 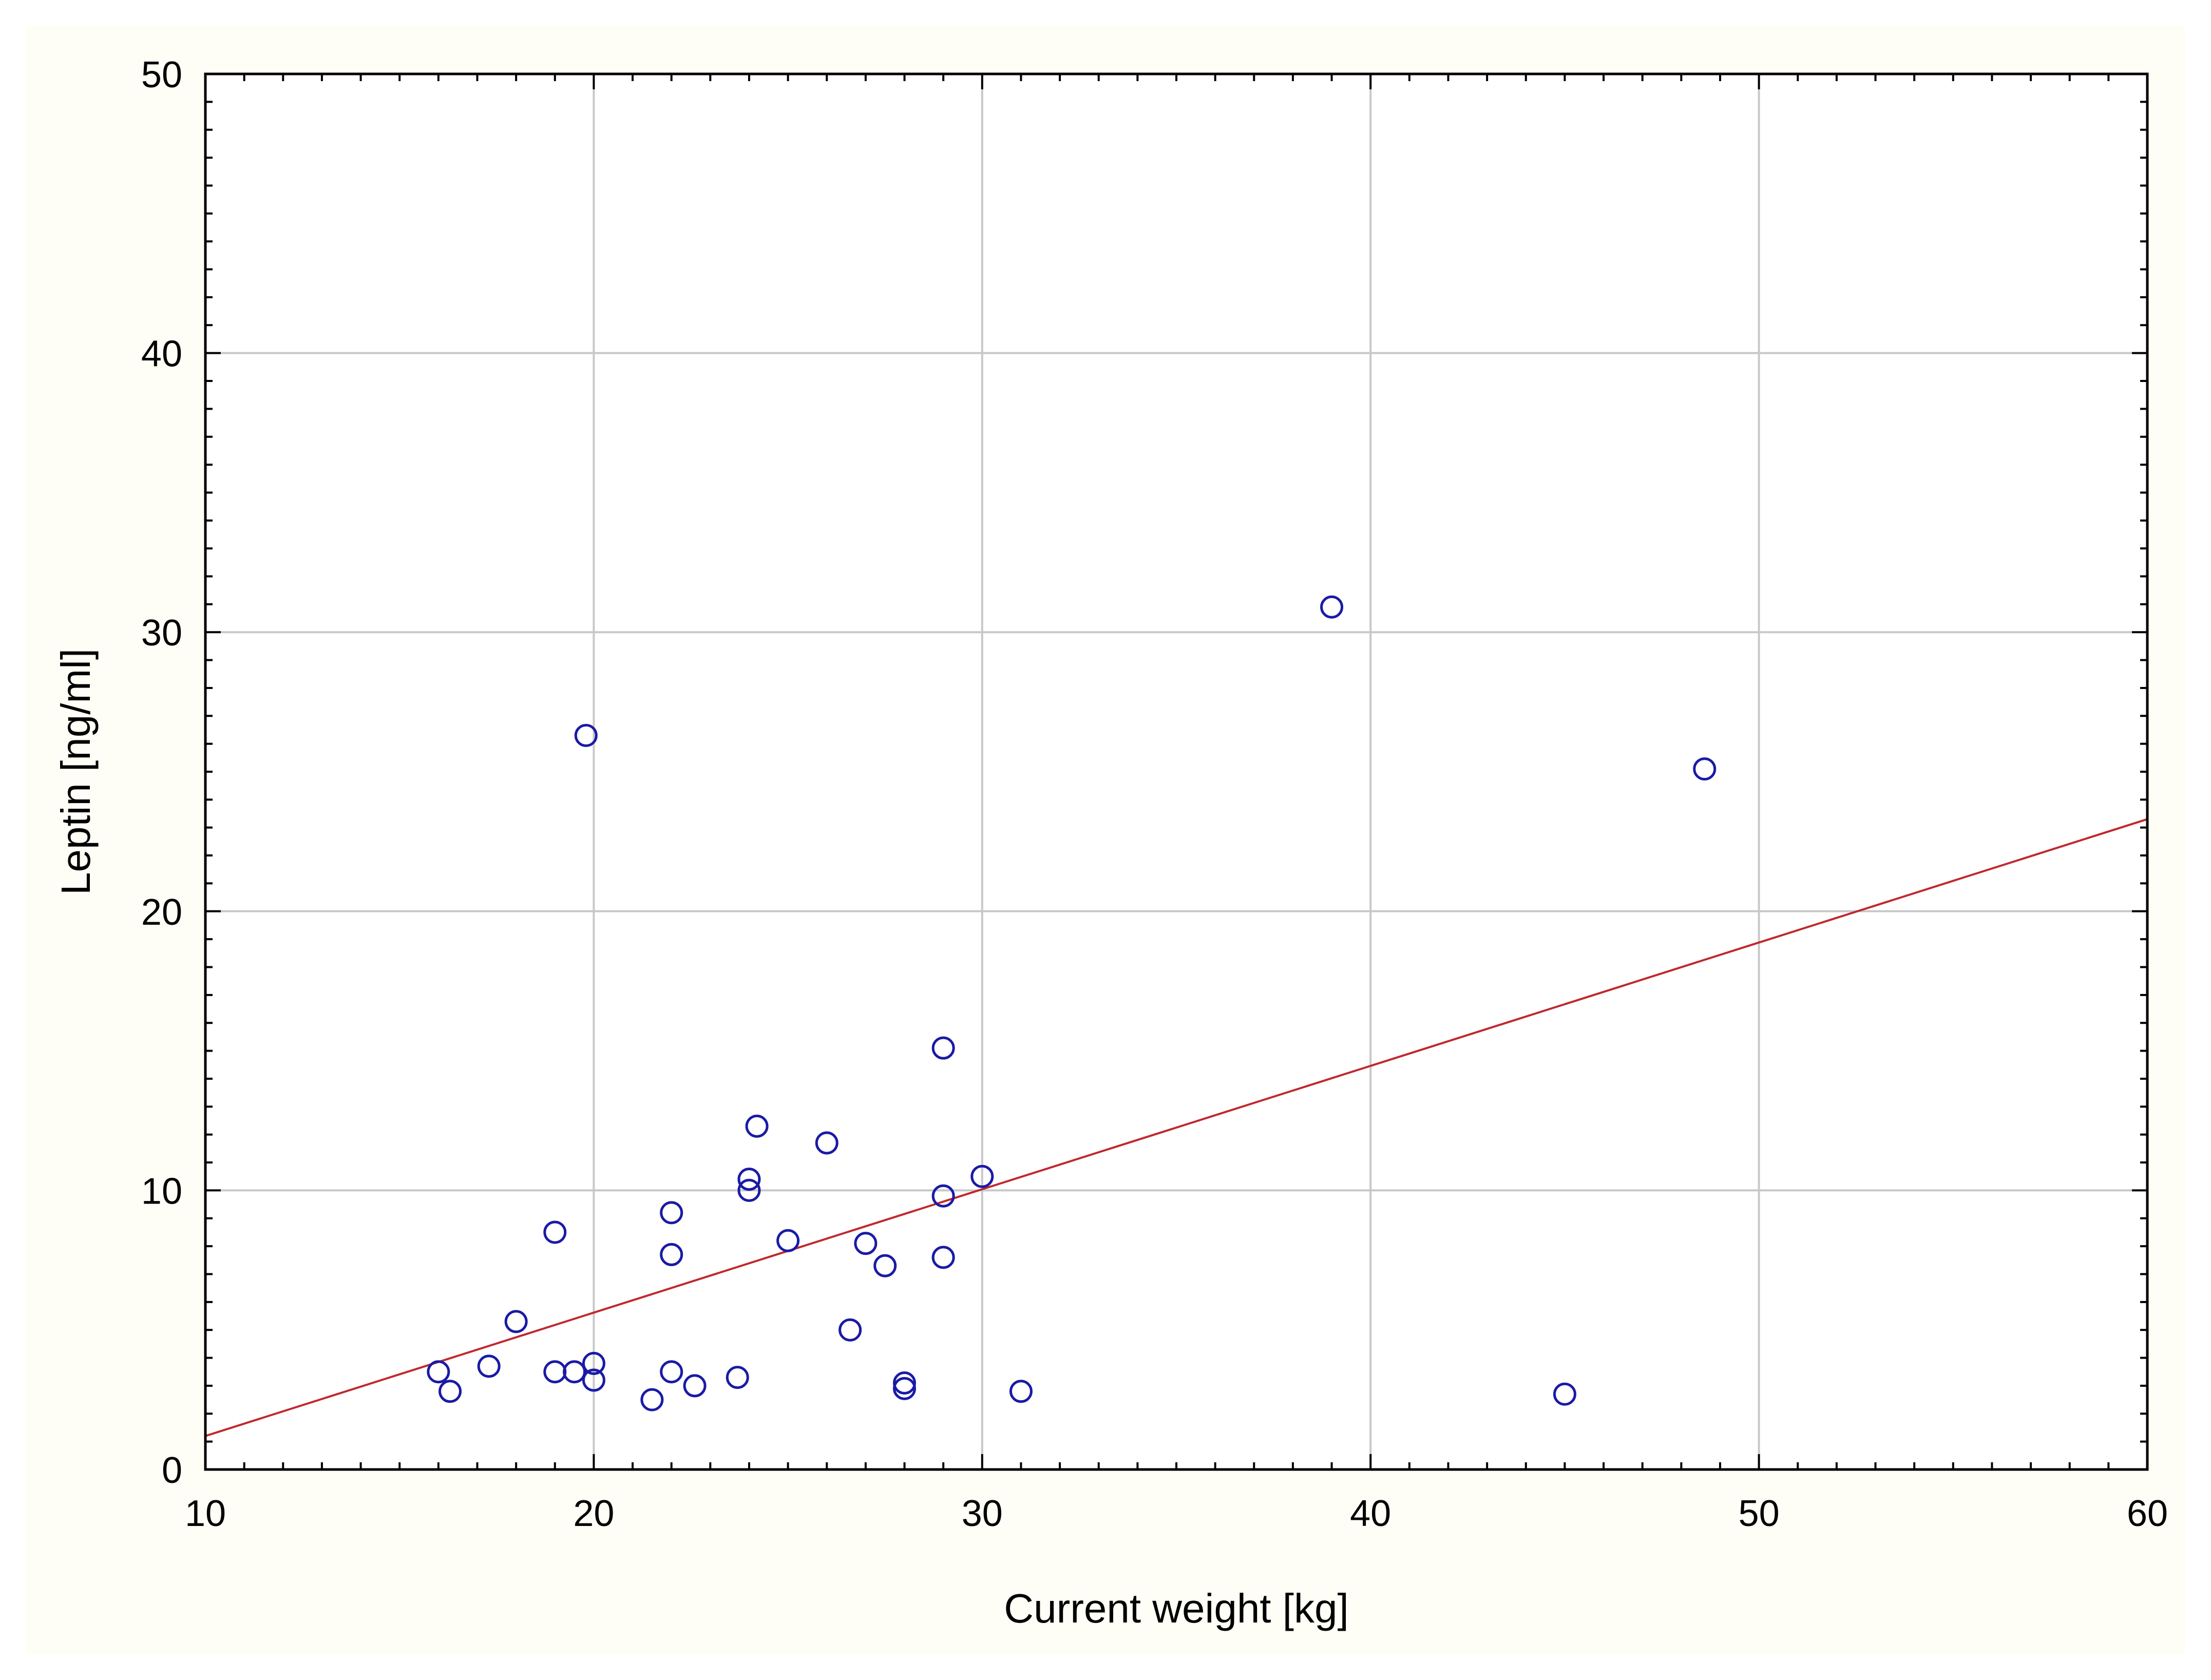 What do you see at coordinates (1176, 1609) in the screenshot?
I see `x-axis-title: Current weight [kg]` at bounding box center [1176, 1609].